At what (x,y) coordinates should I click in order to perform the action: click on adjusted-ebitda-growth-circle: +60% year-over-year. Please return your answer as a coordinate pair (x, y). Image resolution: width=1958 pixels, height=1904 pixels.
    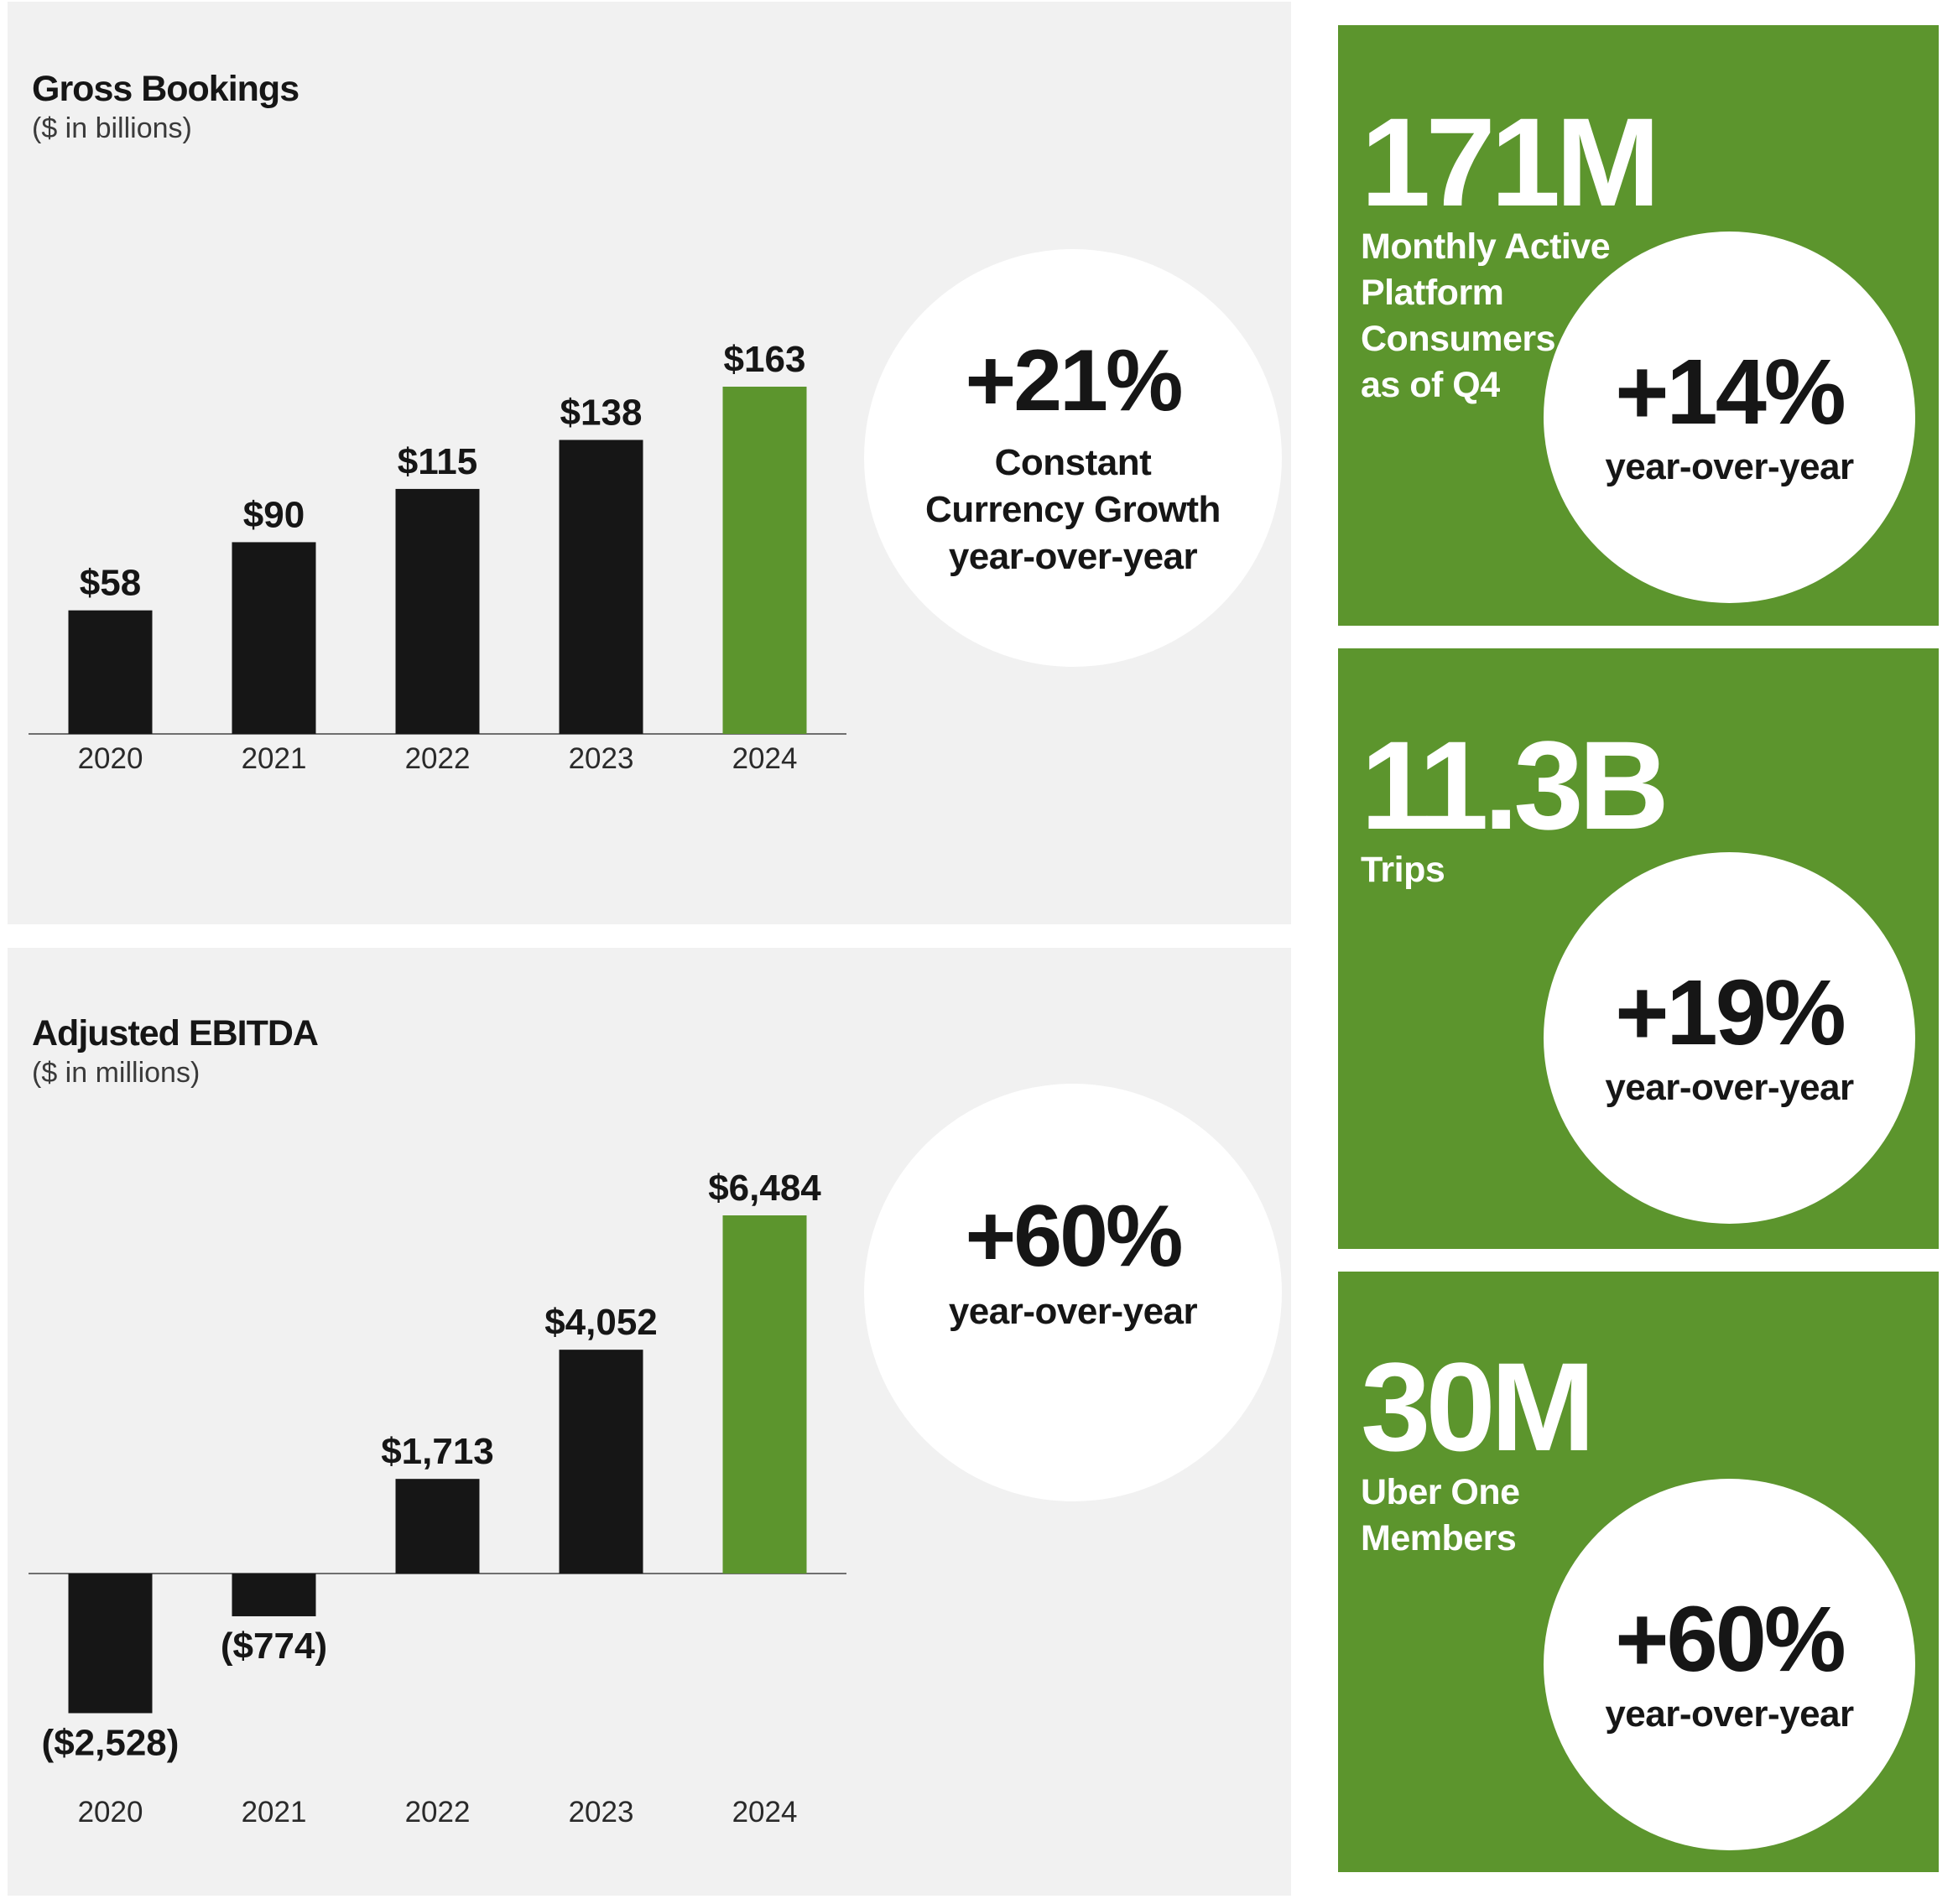
    Looking at the image, I should click on (1073, 1292).